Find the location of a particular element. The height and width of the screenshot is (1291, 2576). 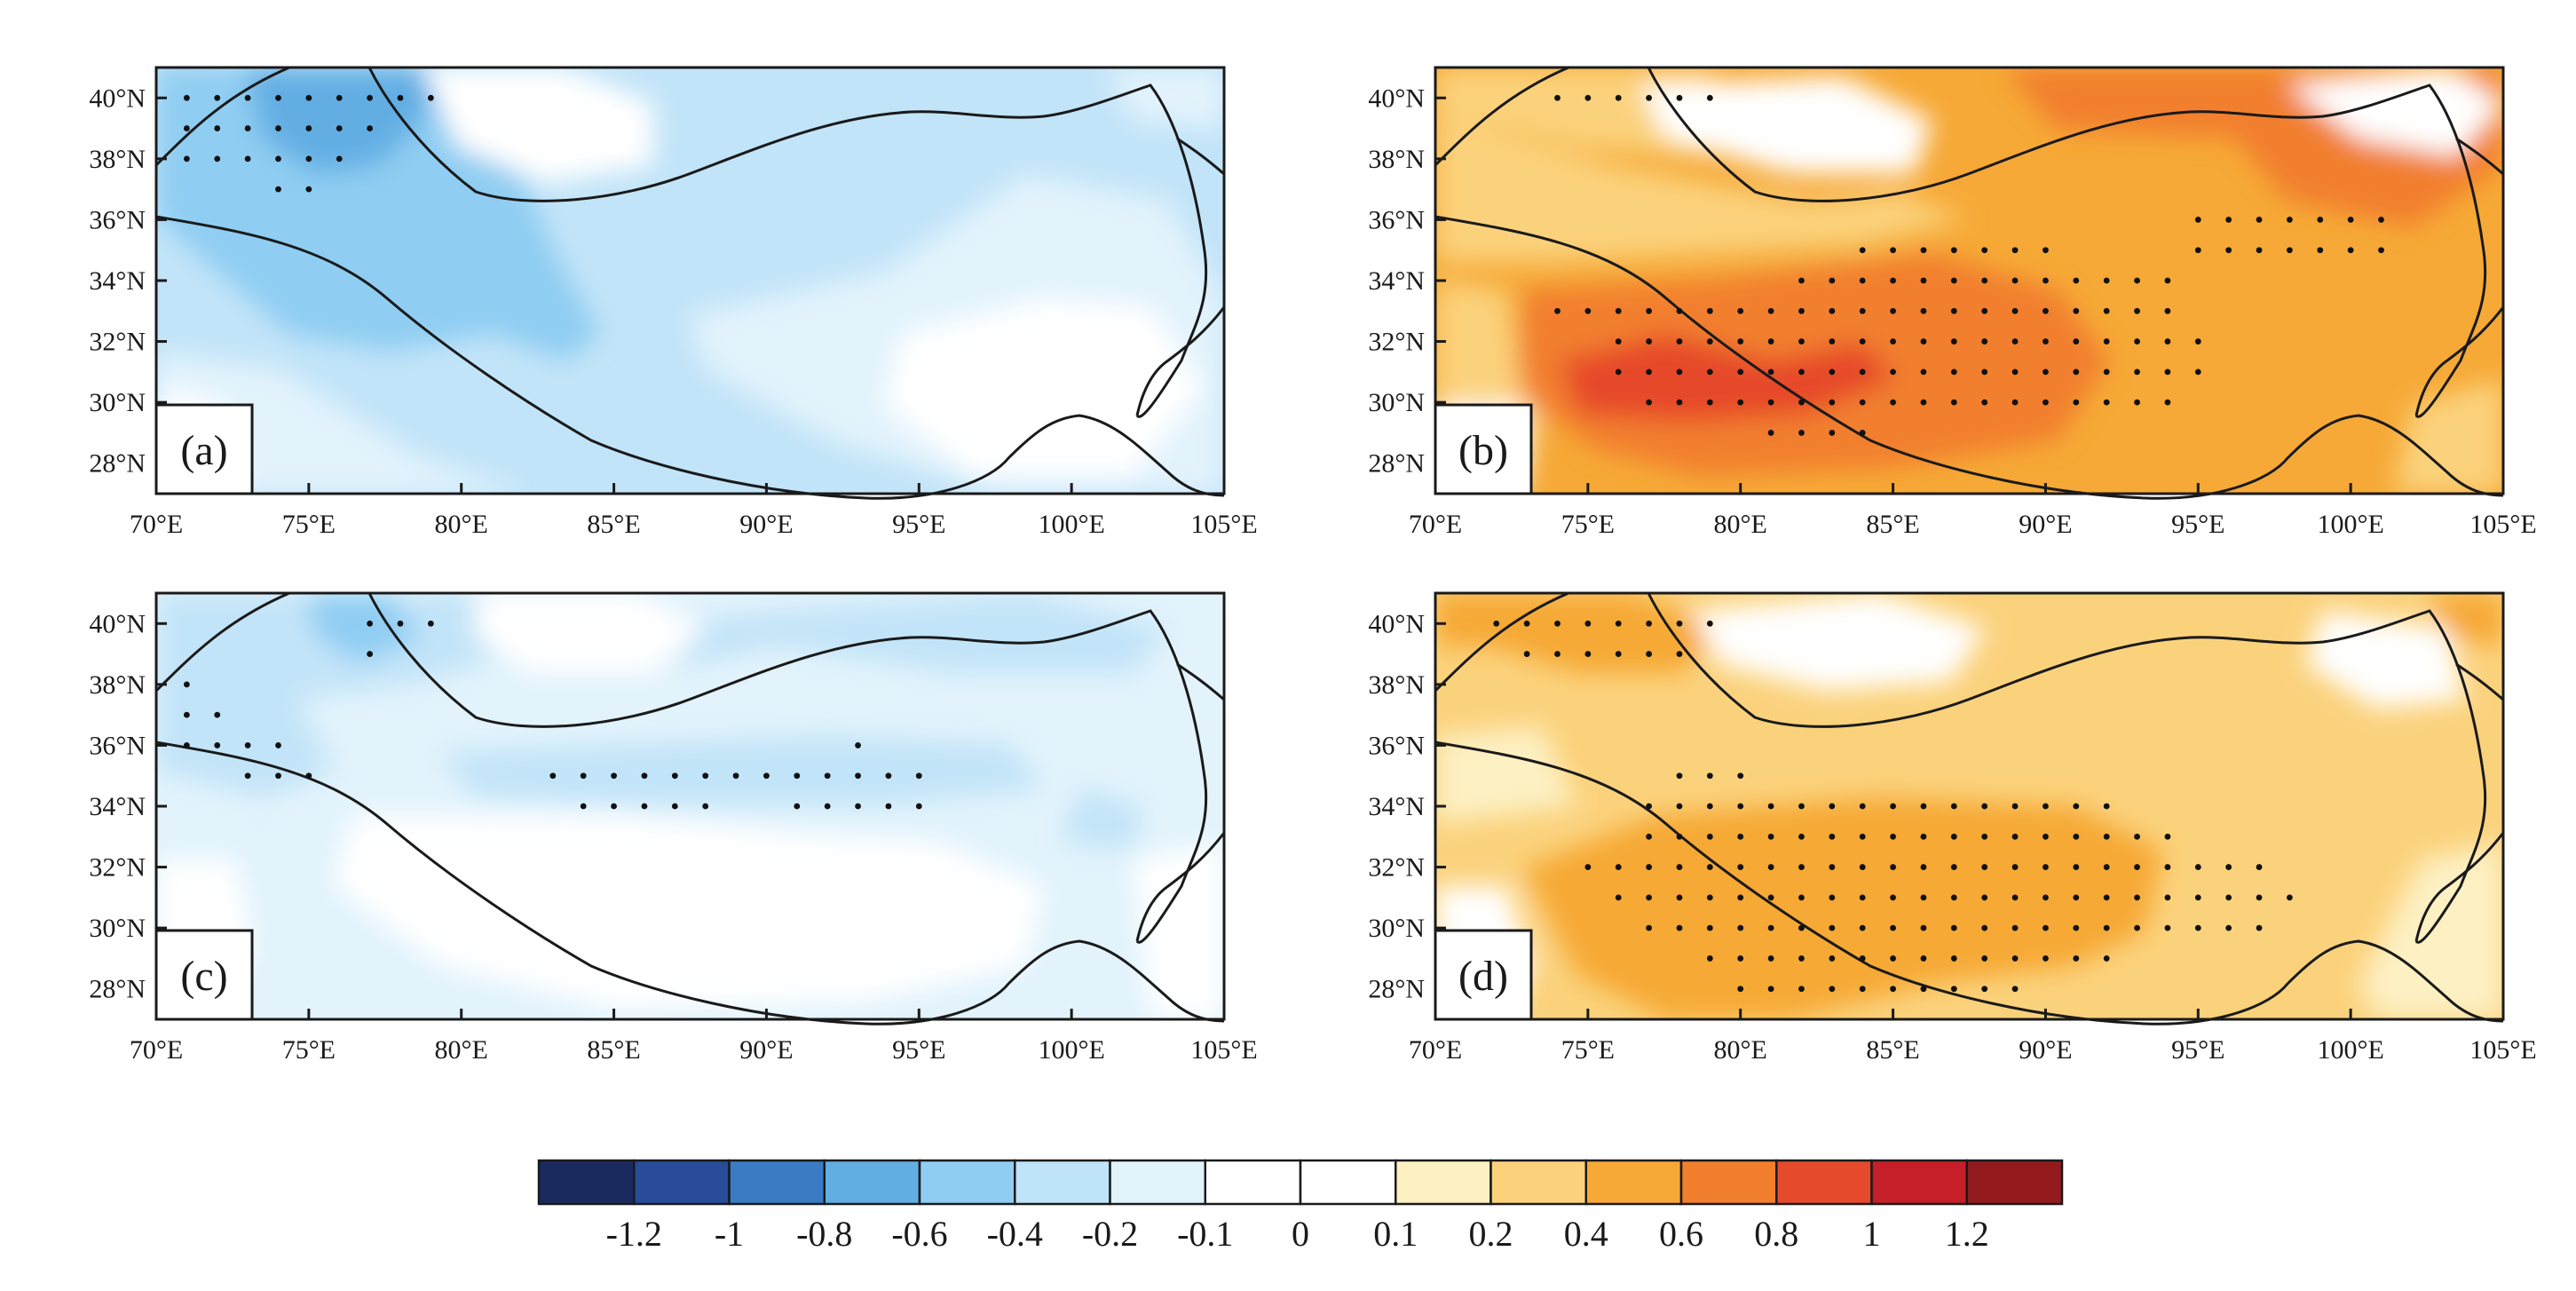

lat-tick-label: 40°N is located at coordinates (117, 98).